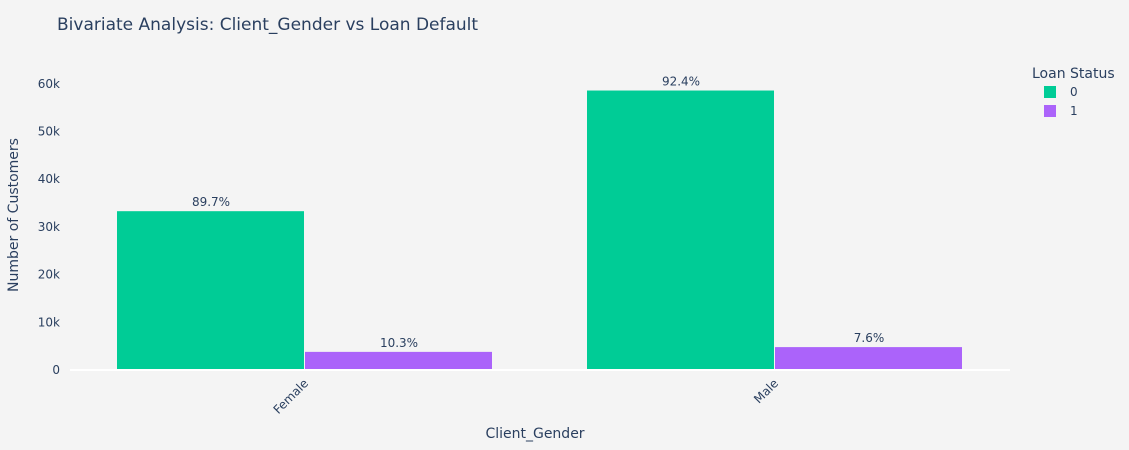  Describe the element at coordinates (766, 391) in the screenshot. I see `x-tick-label: Male` at that location.